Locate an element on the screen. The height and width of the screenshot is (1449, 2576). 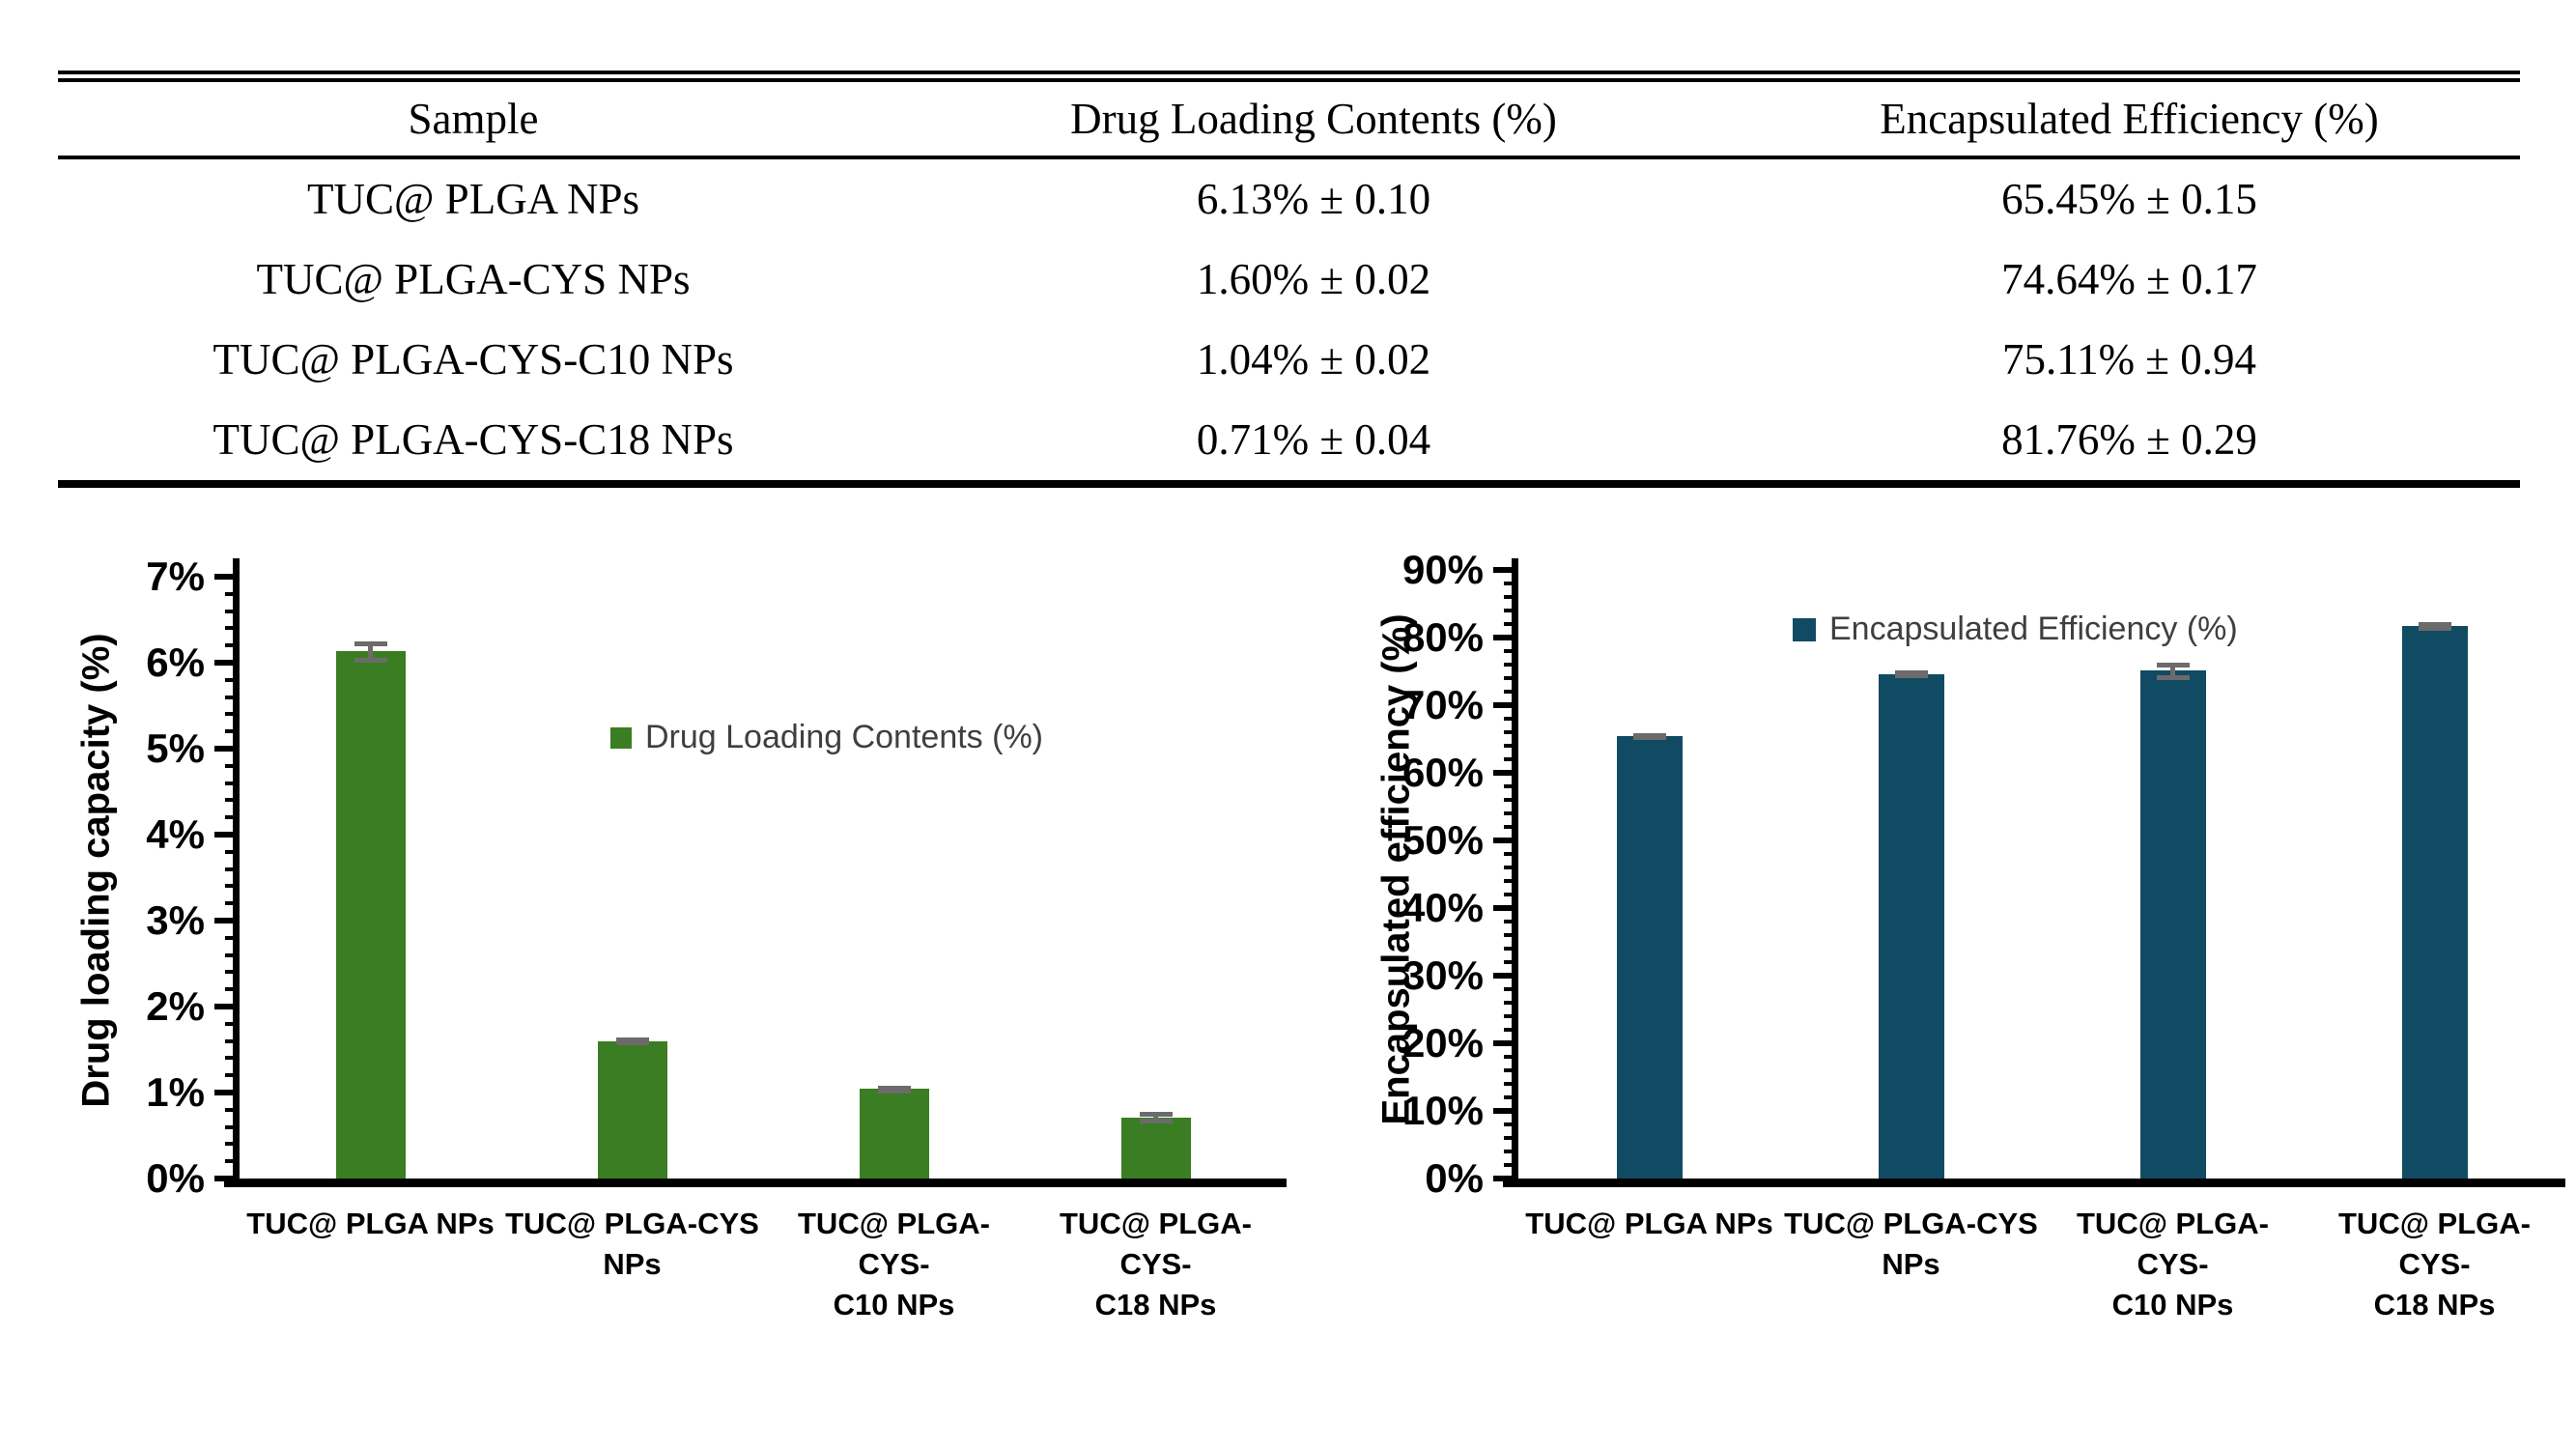
y-tick-label: 2% is located at coordinates (175, 1006).